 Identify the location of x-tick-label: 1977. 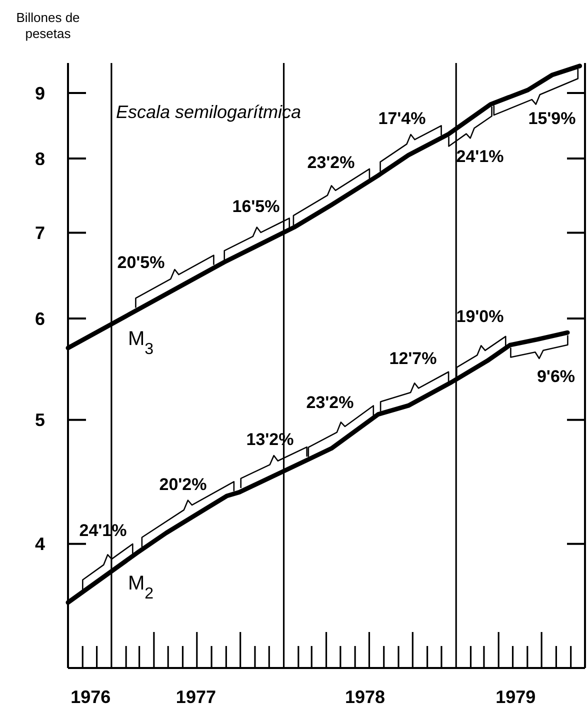
(196, 697).